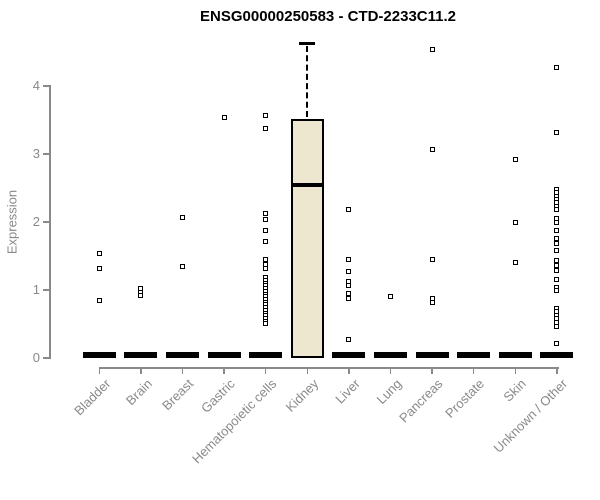  What do you see at coordinates (177, 395) in the screenshot?
I see `x-axis-label: Breast` at bounding box center [177, 395].